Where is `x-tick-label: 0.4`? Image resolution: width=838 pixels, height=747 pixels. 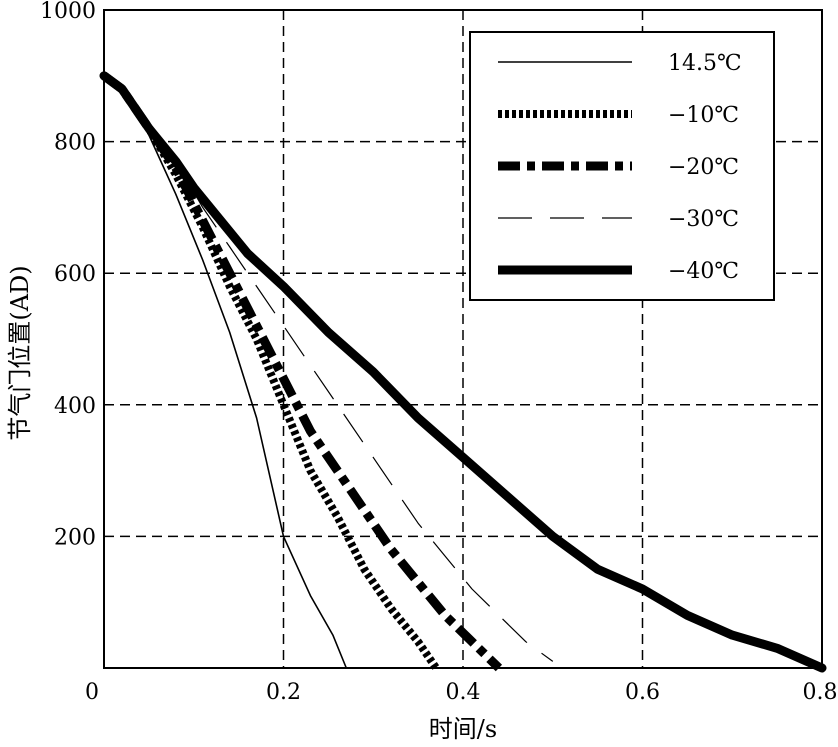
x-tick-label: 0.4 is located at coordinates (463, 692).